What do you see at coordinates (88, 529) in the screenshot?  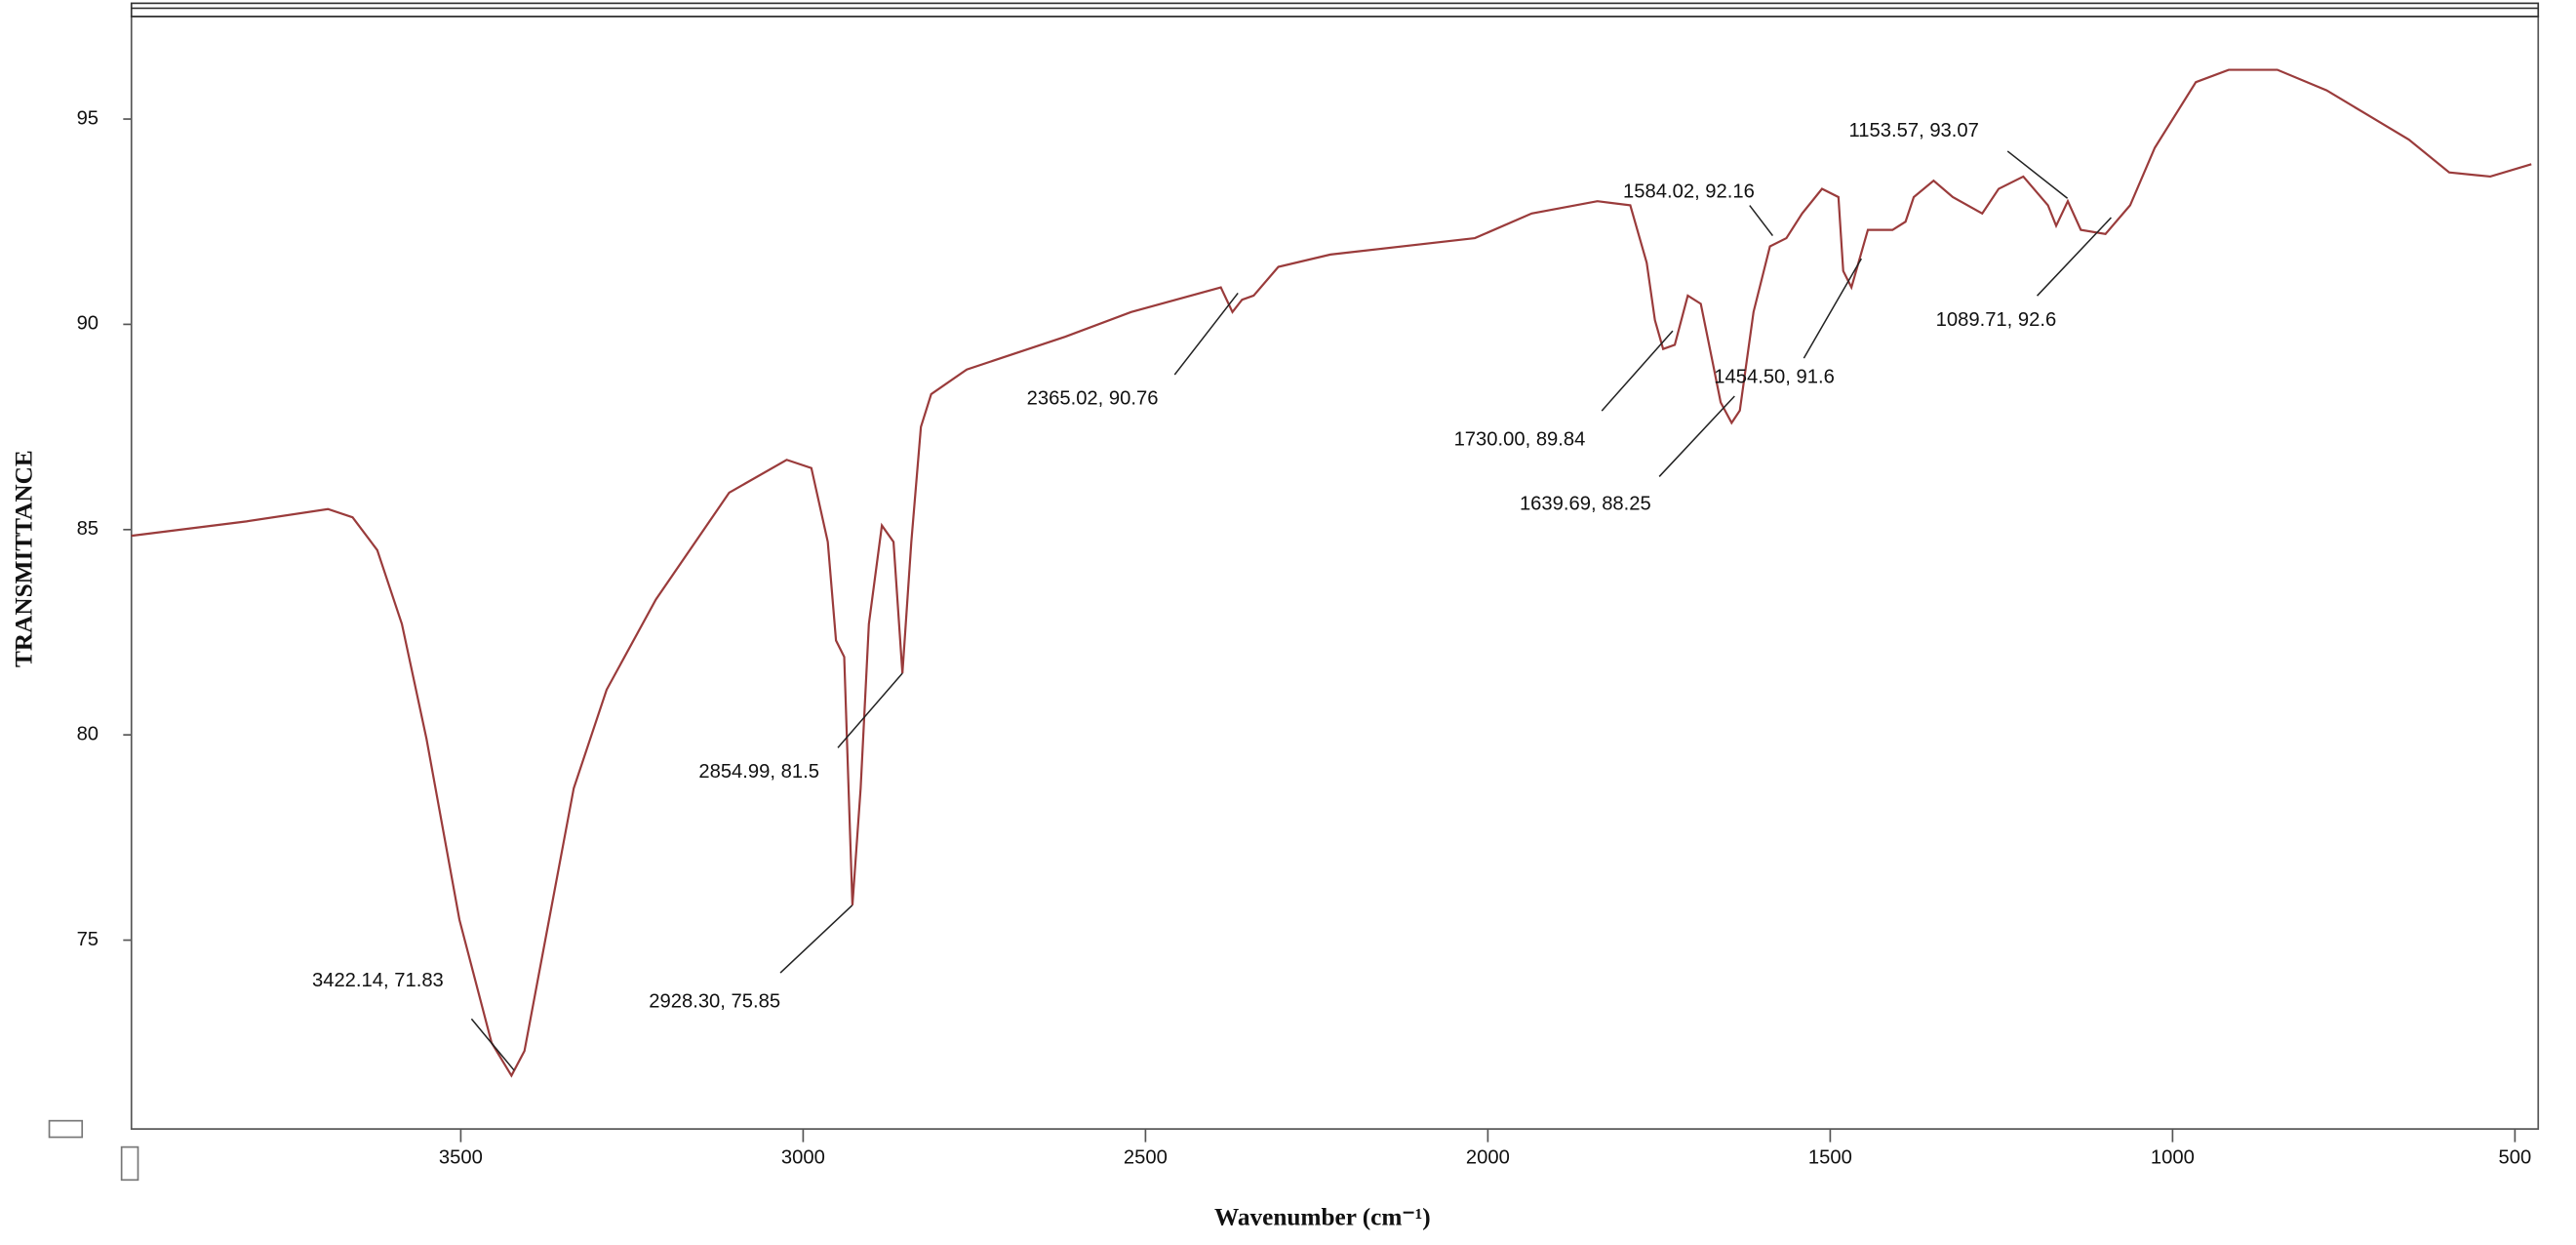 I see `y-tick-label: 85` at bounding box center [88, 529].